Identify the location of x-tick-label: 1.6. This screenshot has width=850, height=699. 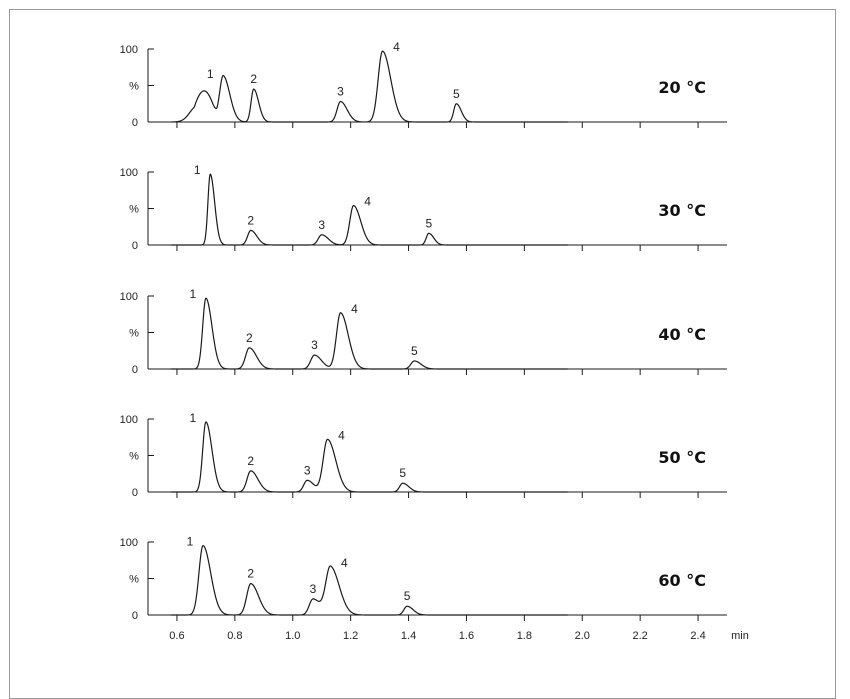
(466, 636).